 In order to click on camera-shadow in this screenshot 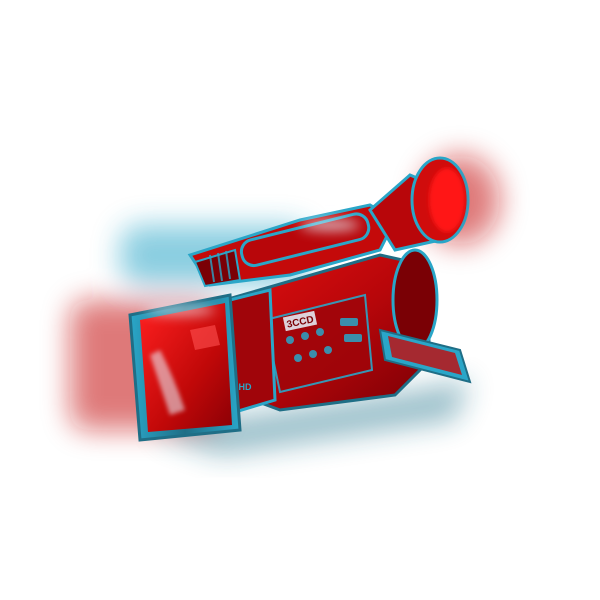, I will do `click(310, 417)`.